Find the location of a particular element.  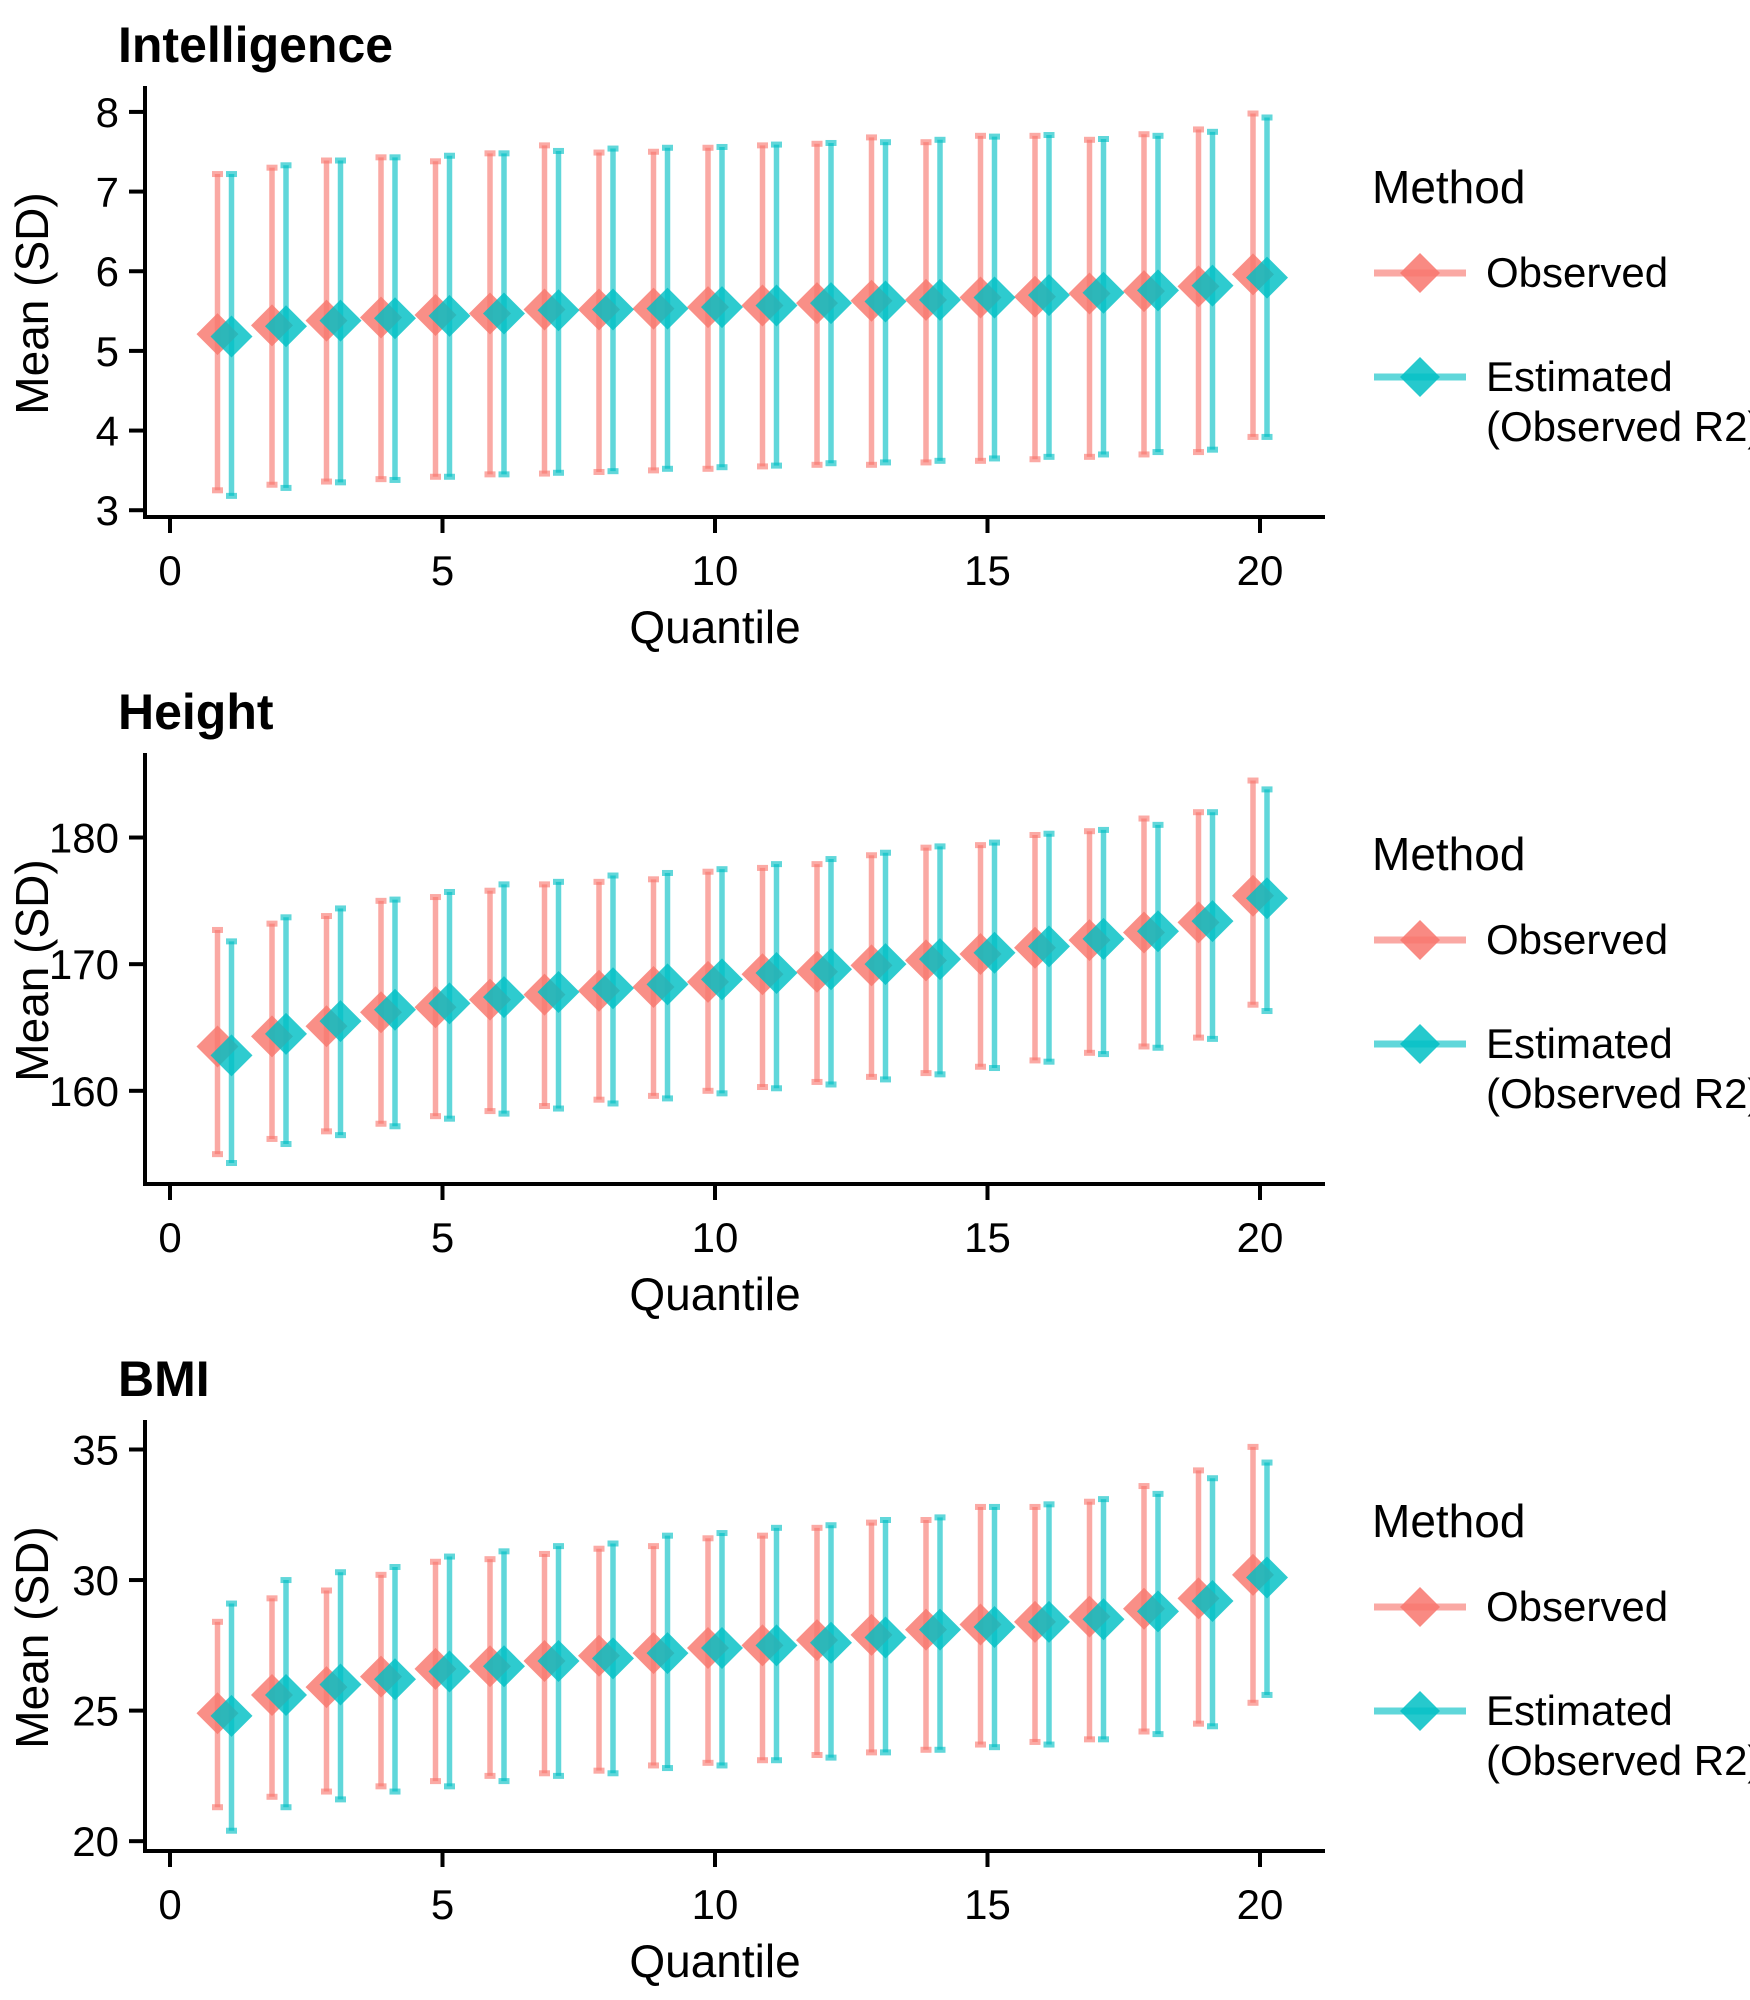

svg-text: 8 is located at coordinates (107, 112).